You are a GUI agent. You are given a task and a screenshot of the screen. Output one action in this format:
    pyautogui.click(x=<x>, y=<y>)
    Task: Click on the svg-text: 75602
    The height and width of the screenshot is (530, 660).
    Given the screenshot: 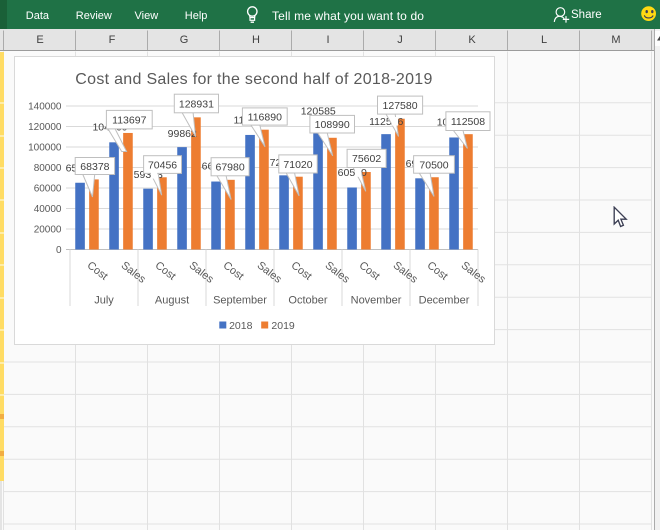 What is the action you would take?
    pyautogui.click(x=366, y=159)
    